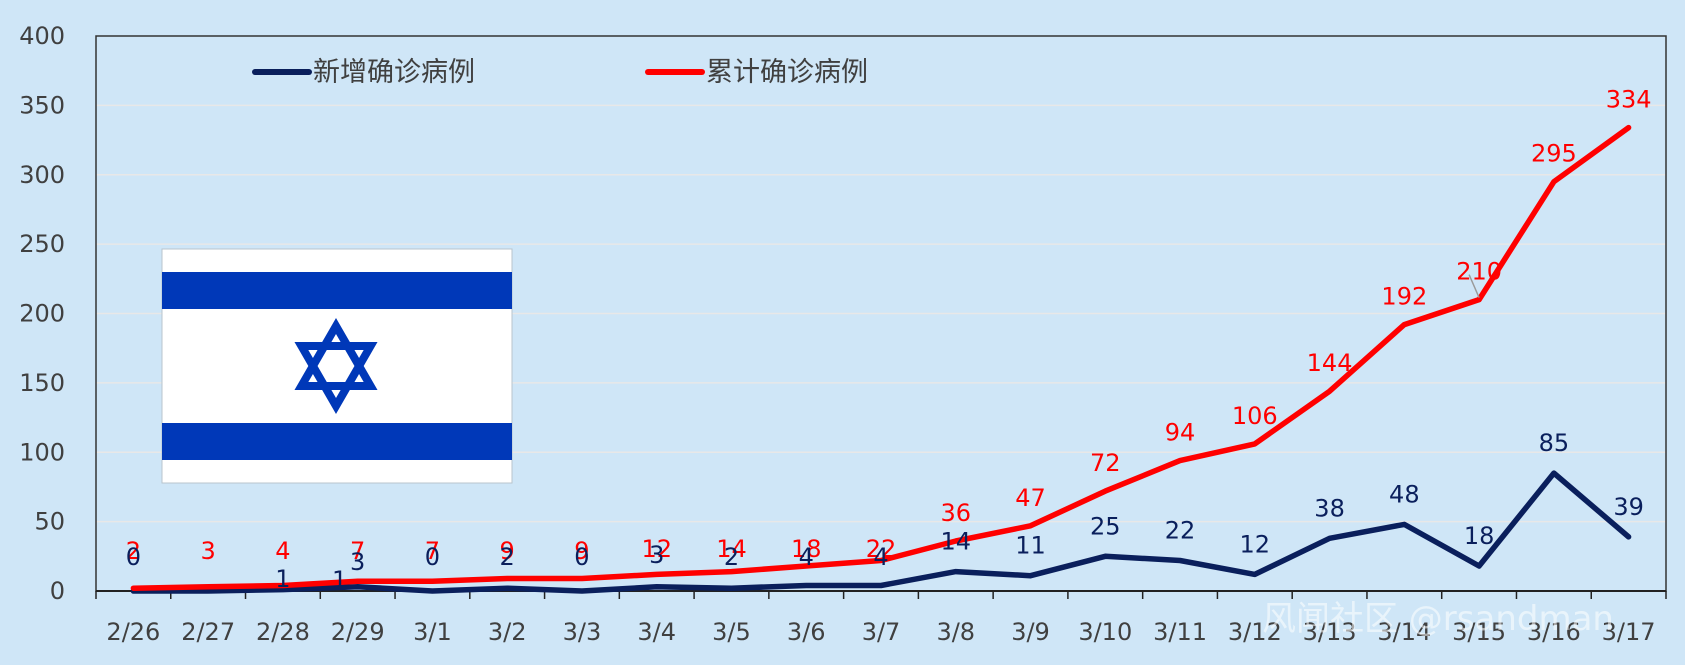  I want to click on data-label-cumulative: 210, so click(1479, 272).